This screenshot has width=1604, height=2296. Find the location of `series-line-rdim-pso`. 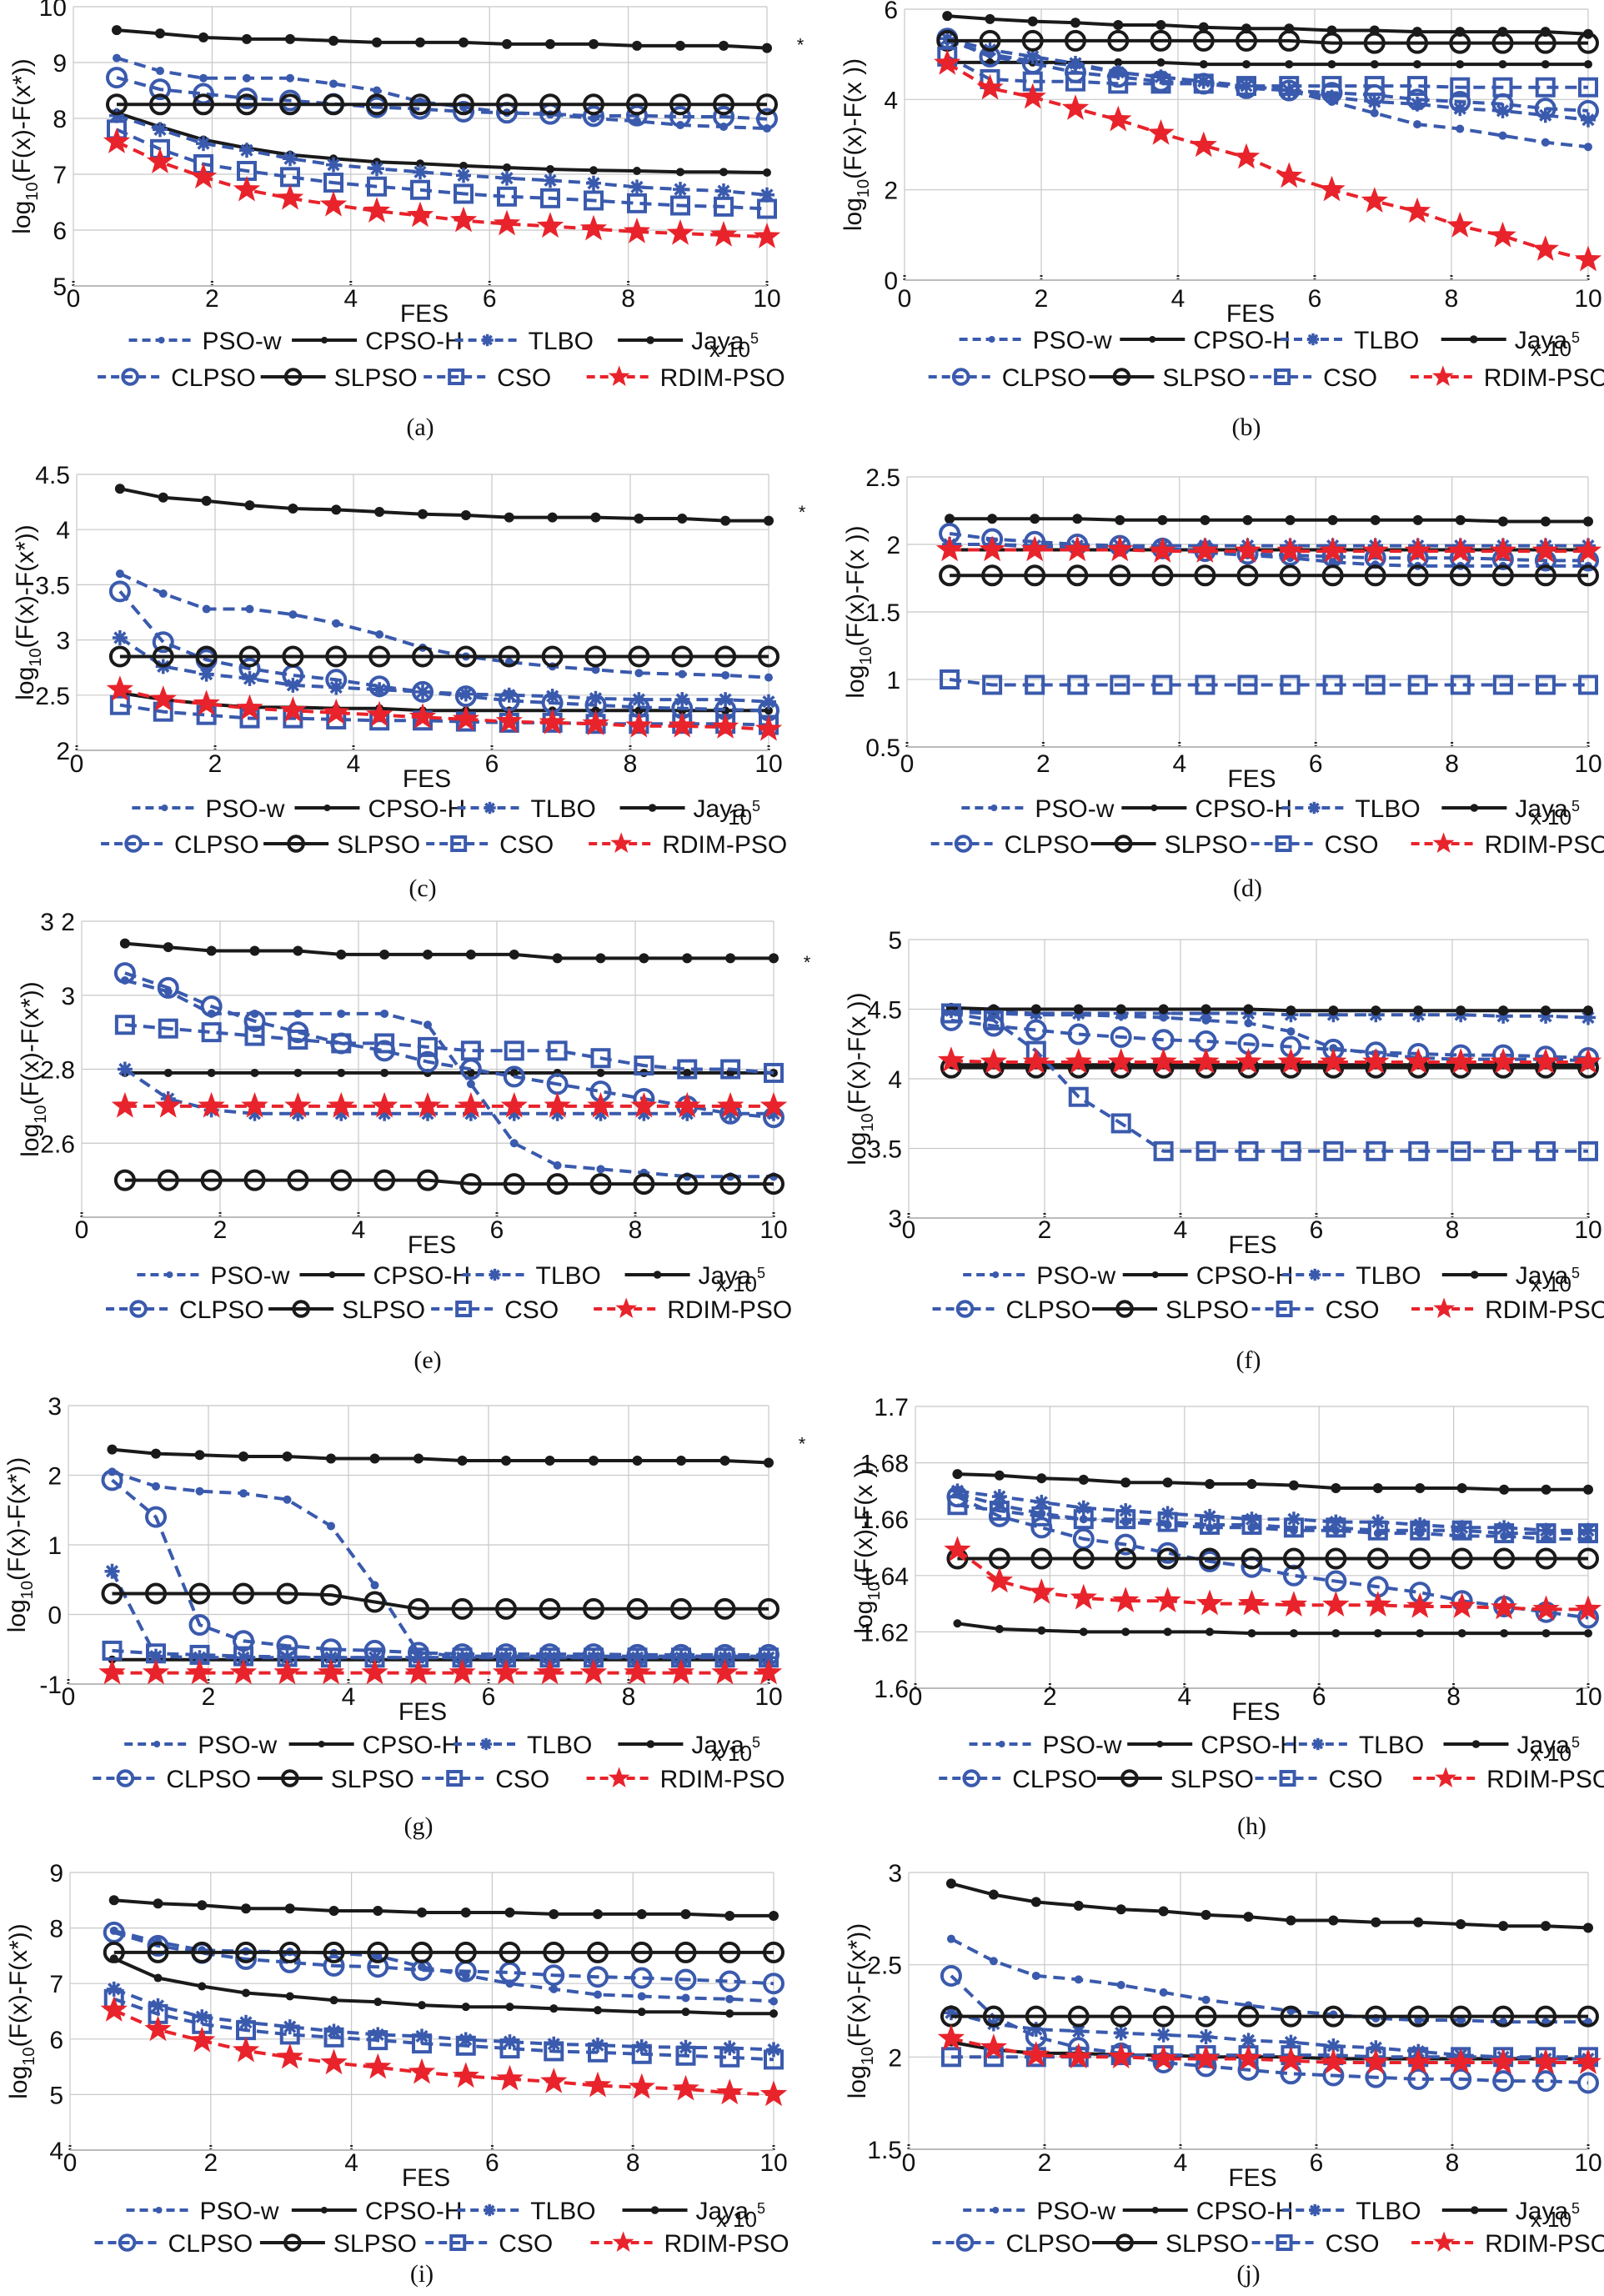

series-line-rdim-pso is located at coordinates (1267, 162).